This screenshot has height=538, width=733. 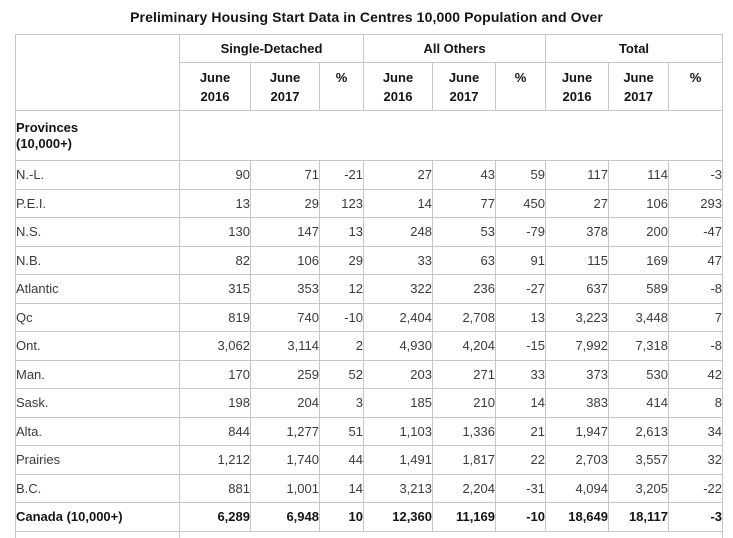 I want to click on data-cell: 147, so click(x=285, y=232).